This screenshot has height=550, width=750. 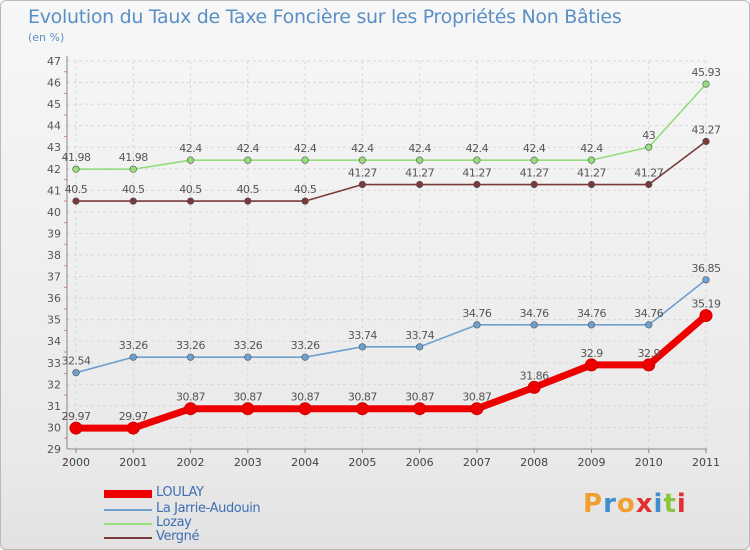 What do you see at coordinates (649, 462) in the screenshot?
I see `x-tick-label: 2010` at bounding box center [649, 462].